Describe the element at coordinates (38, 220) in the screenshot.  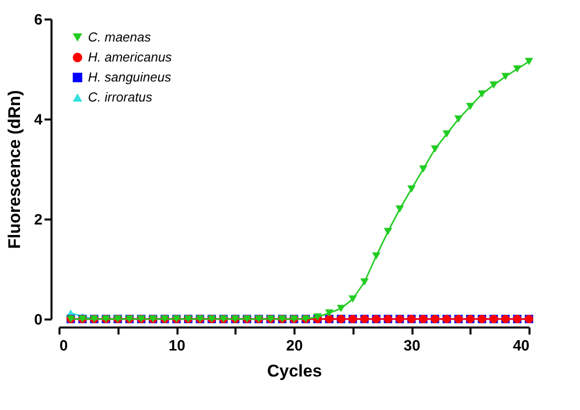
I see `y-tick-label: 2` at that location.